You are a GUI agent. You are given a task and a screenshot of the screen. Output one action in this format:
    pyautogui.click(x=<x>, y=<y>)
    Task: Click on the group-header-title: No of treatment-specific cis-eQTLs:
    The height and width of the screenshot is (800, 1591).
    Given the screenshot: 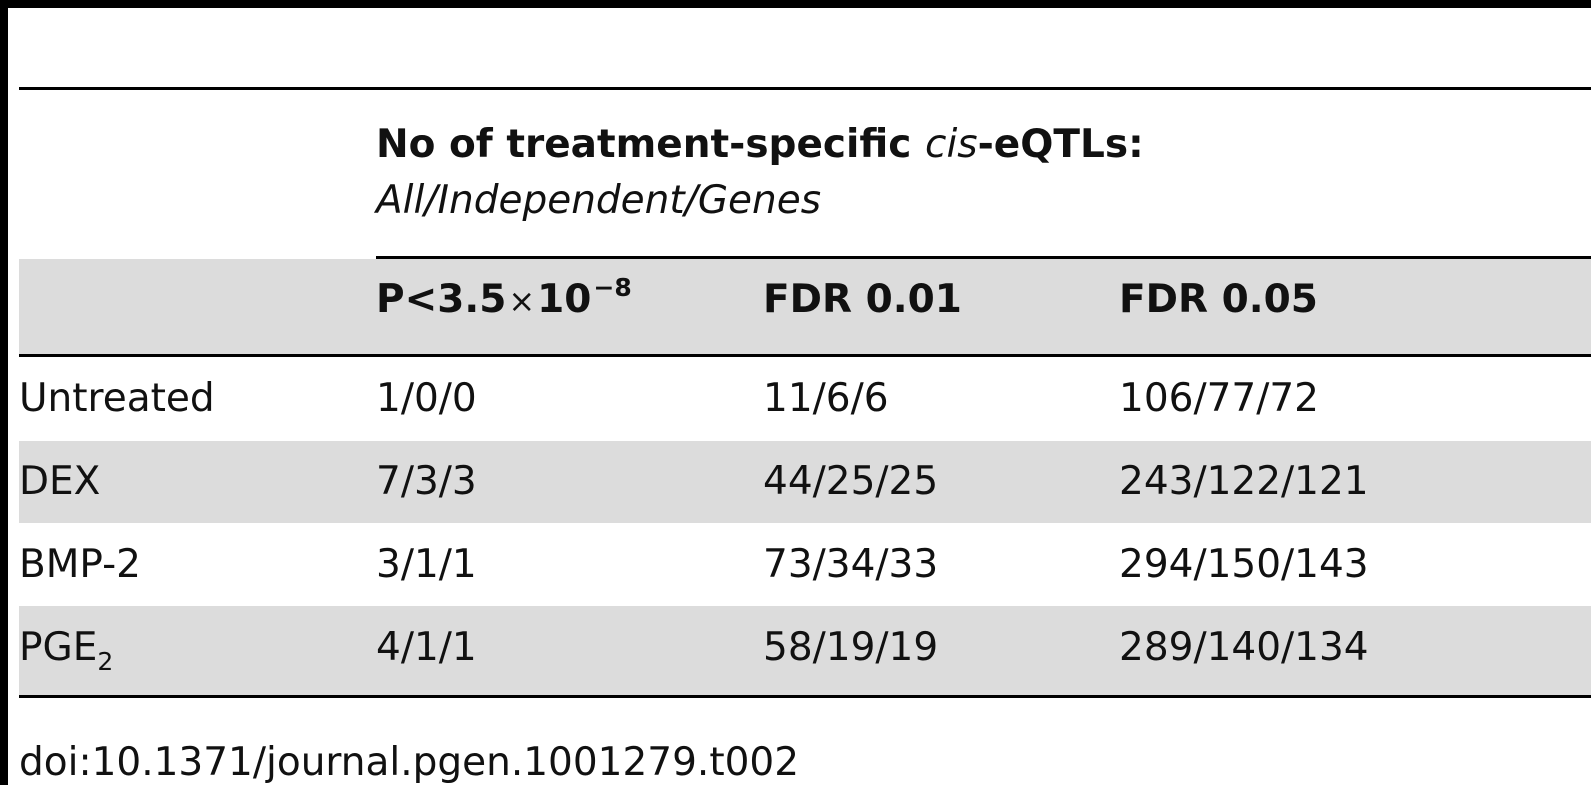 What is the action you would take?
    pyautogui.click(x=760, y=144)
    